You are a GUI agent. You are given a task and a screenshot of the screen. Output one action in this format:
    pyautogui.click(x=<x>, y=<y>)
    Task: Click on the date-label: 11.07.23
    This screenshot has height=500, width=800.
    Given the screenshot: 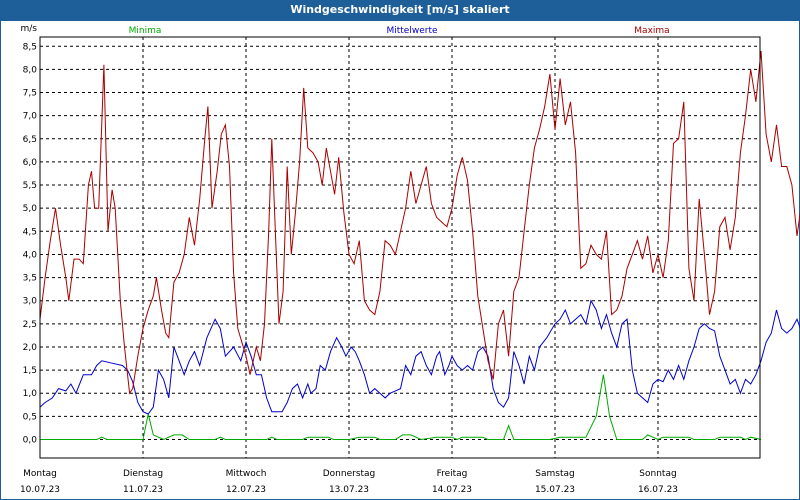 What is the action you would take?
    pyautogui.click(x=143, y=490)
    